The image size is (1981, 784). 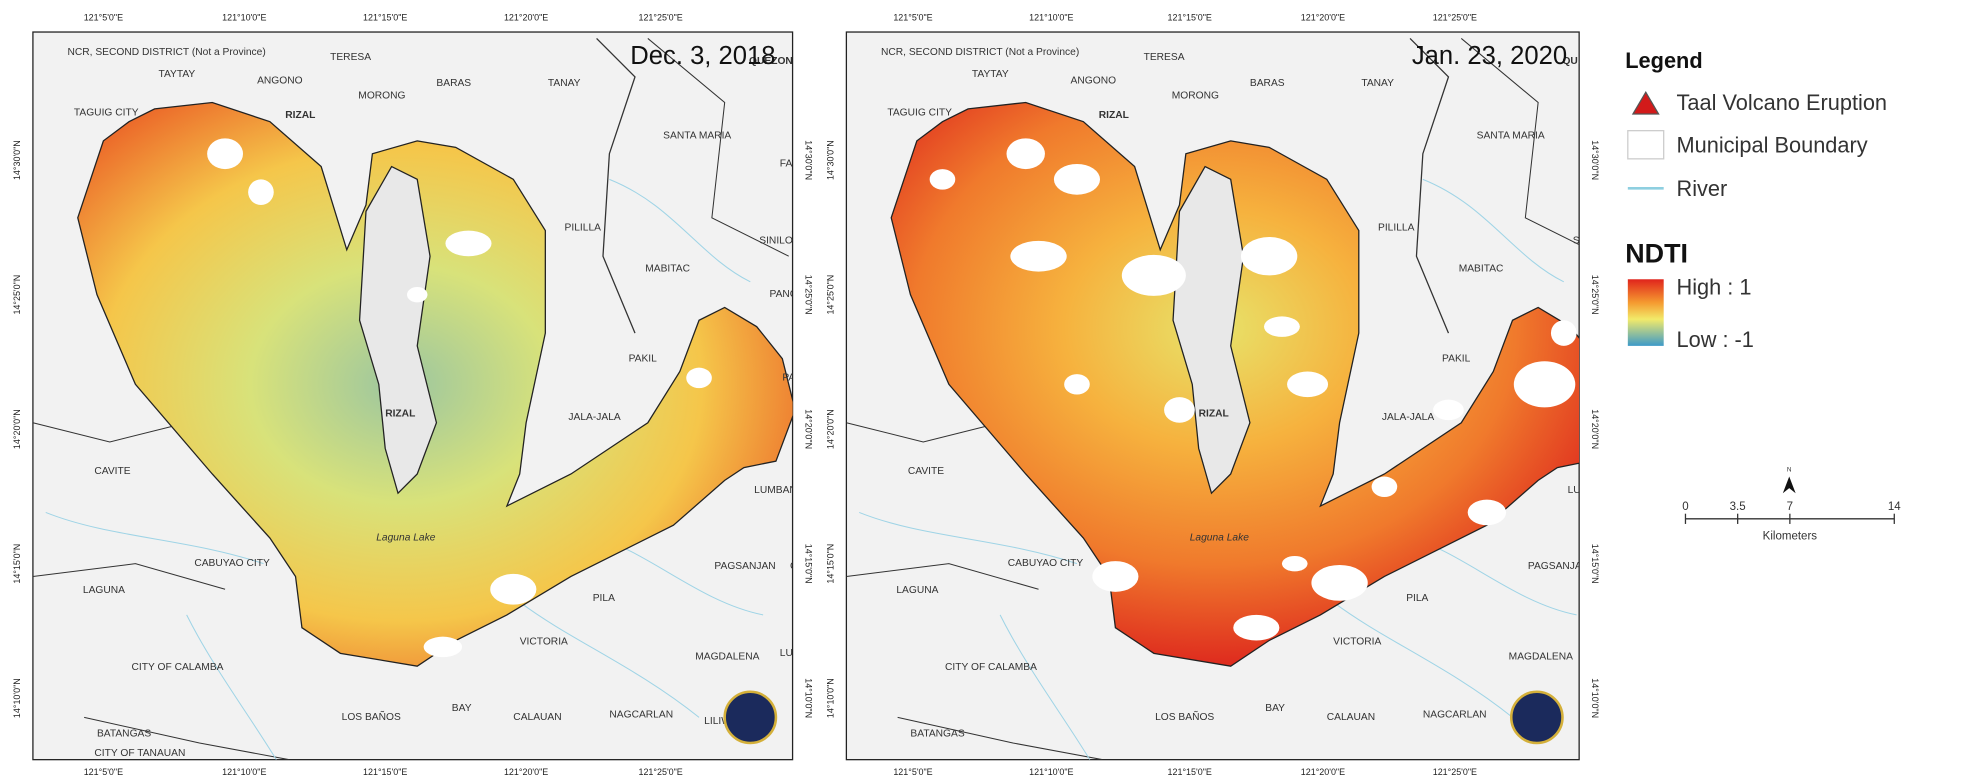 I want to click on ndti-low: Low : -1, so click(x=1715, y=339).